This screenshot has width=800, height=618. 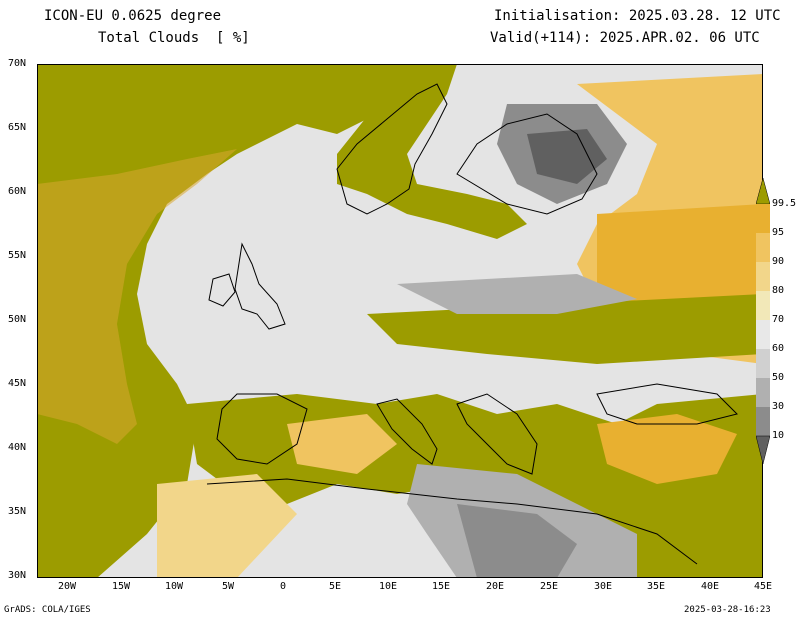 I want to click on coast-black-sea, so click(x=667, y=404).